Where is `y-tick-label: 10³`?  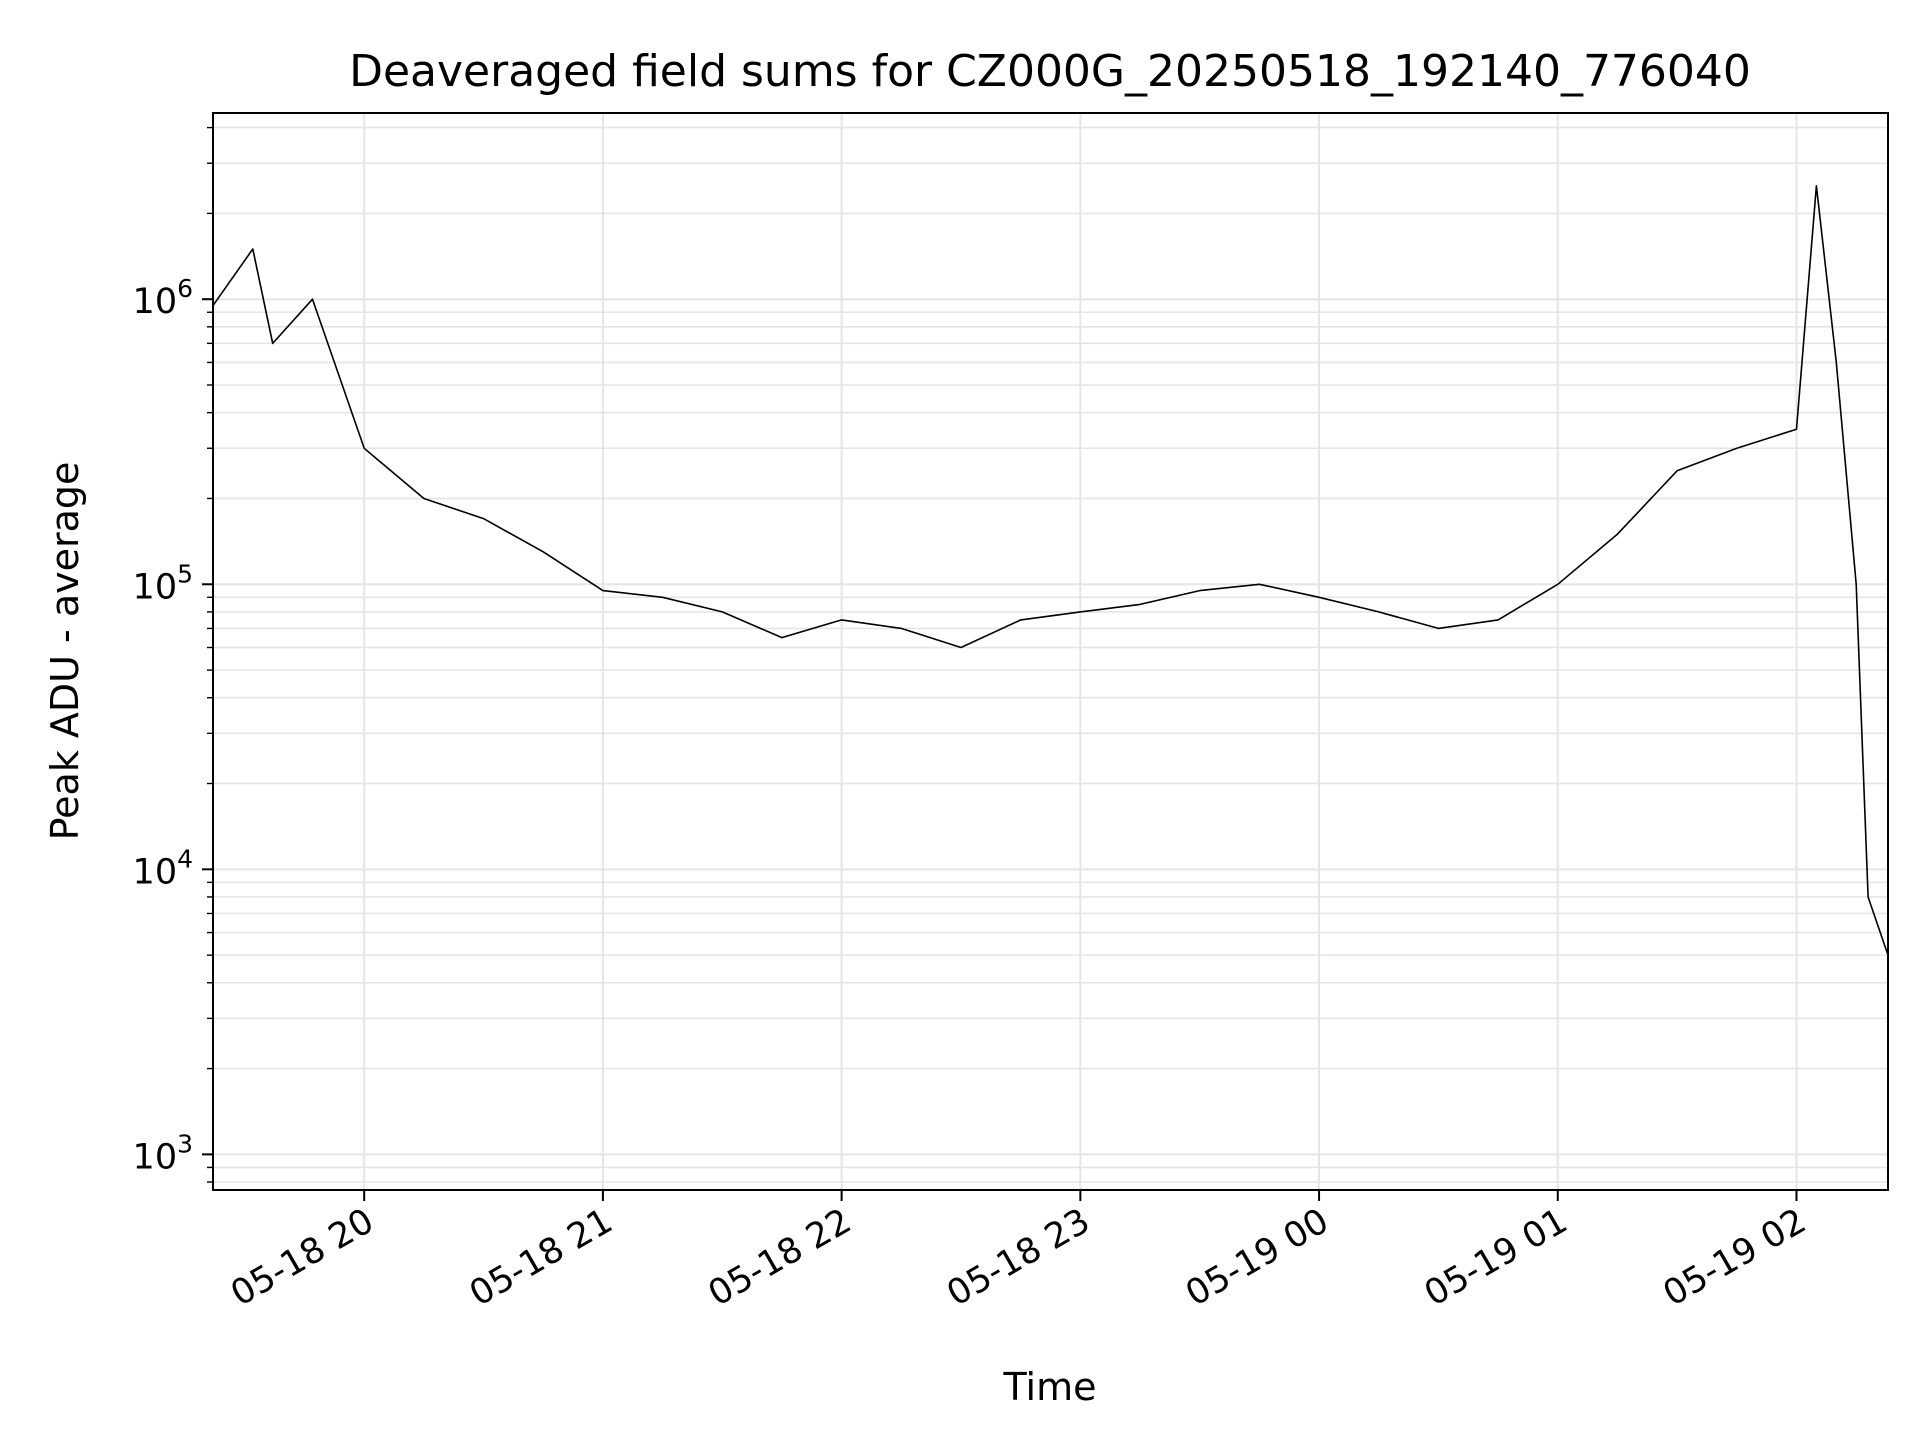 y-tick-label: 10³ is located at coordinates (163, 1153).